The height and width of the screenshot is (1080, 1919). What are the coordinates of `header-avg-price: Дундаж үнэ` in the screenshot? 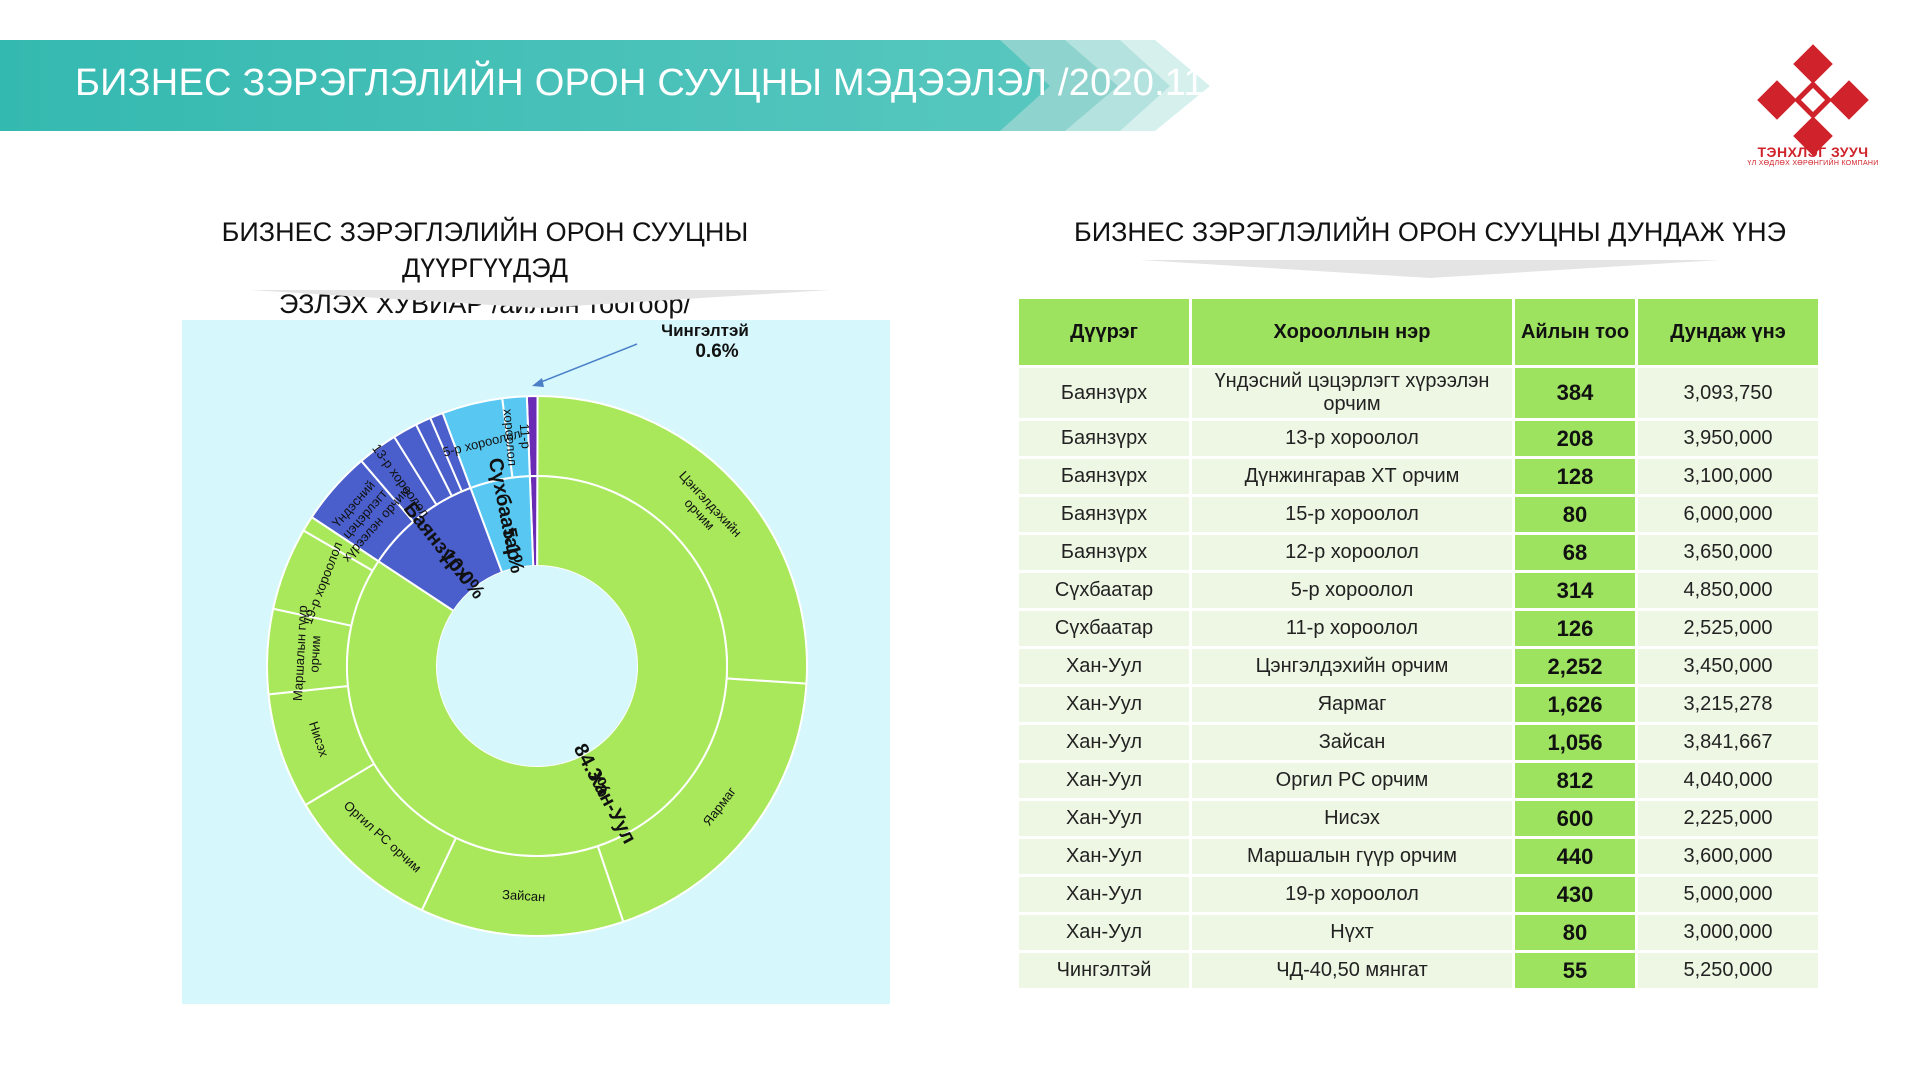 It's located at (1728, 332).